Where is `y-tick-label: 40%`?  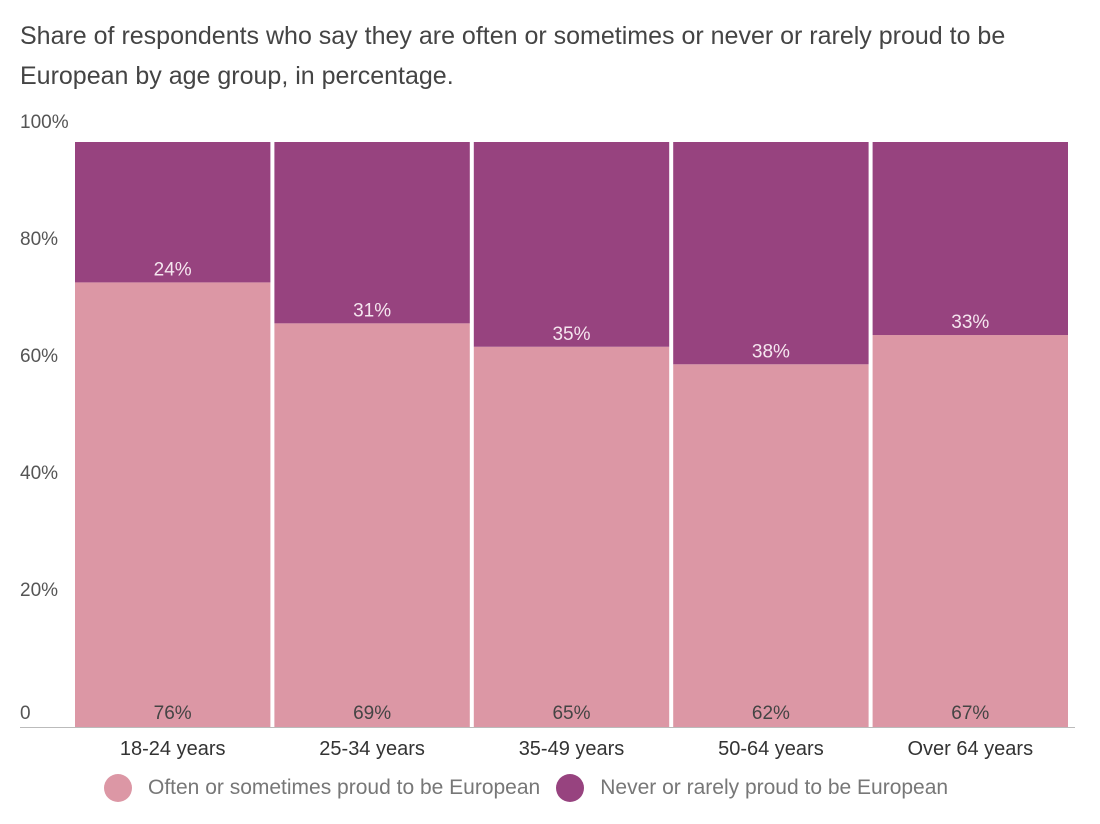 y-tick-label: 40% is located at coordinates (39, 473).